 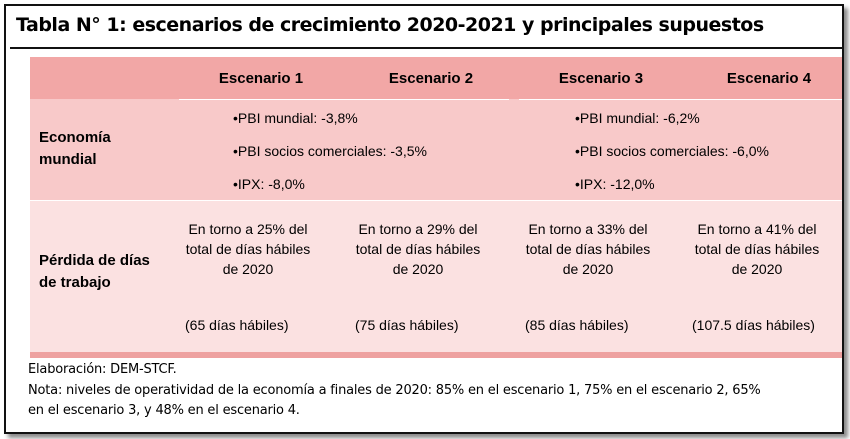 I want to click on bullet-item: •IPX: -12,0%, so click(x=615, y=184).